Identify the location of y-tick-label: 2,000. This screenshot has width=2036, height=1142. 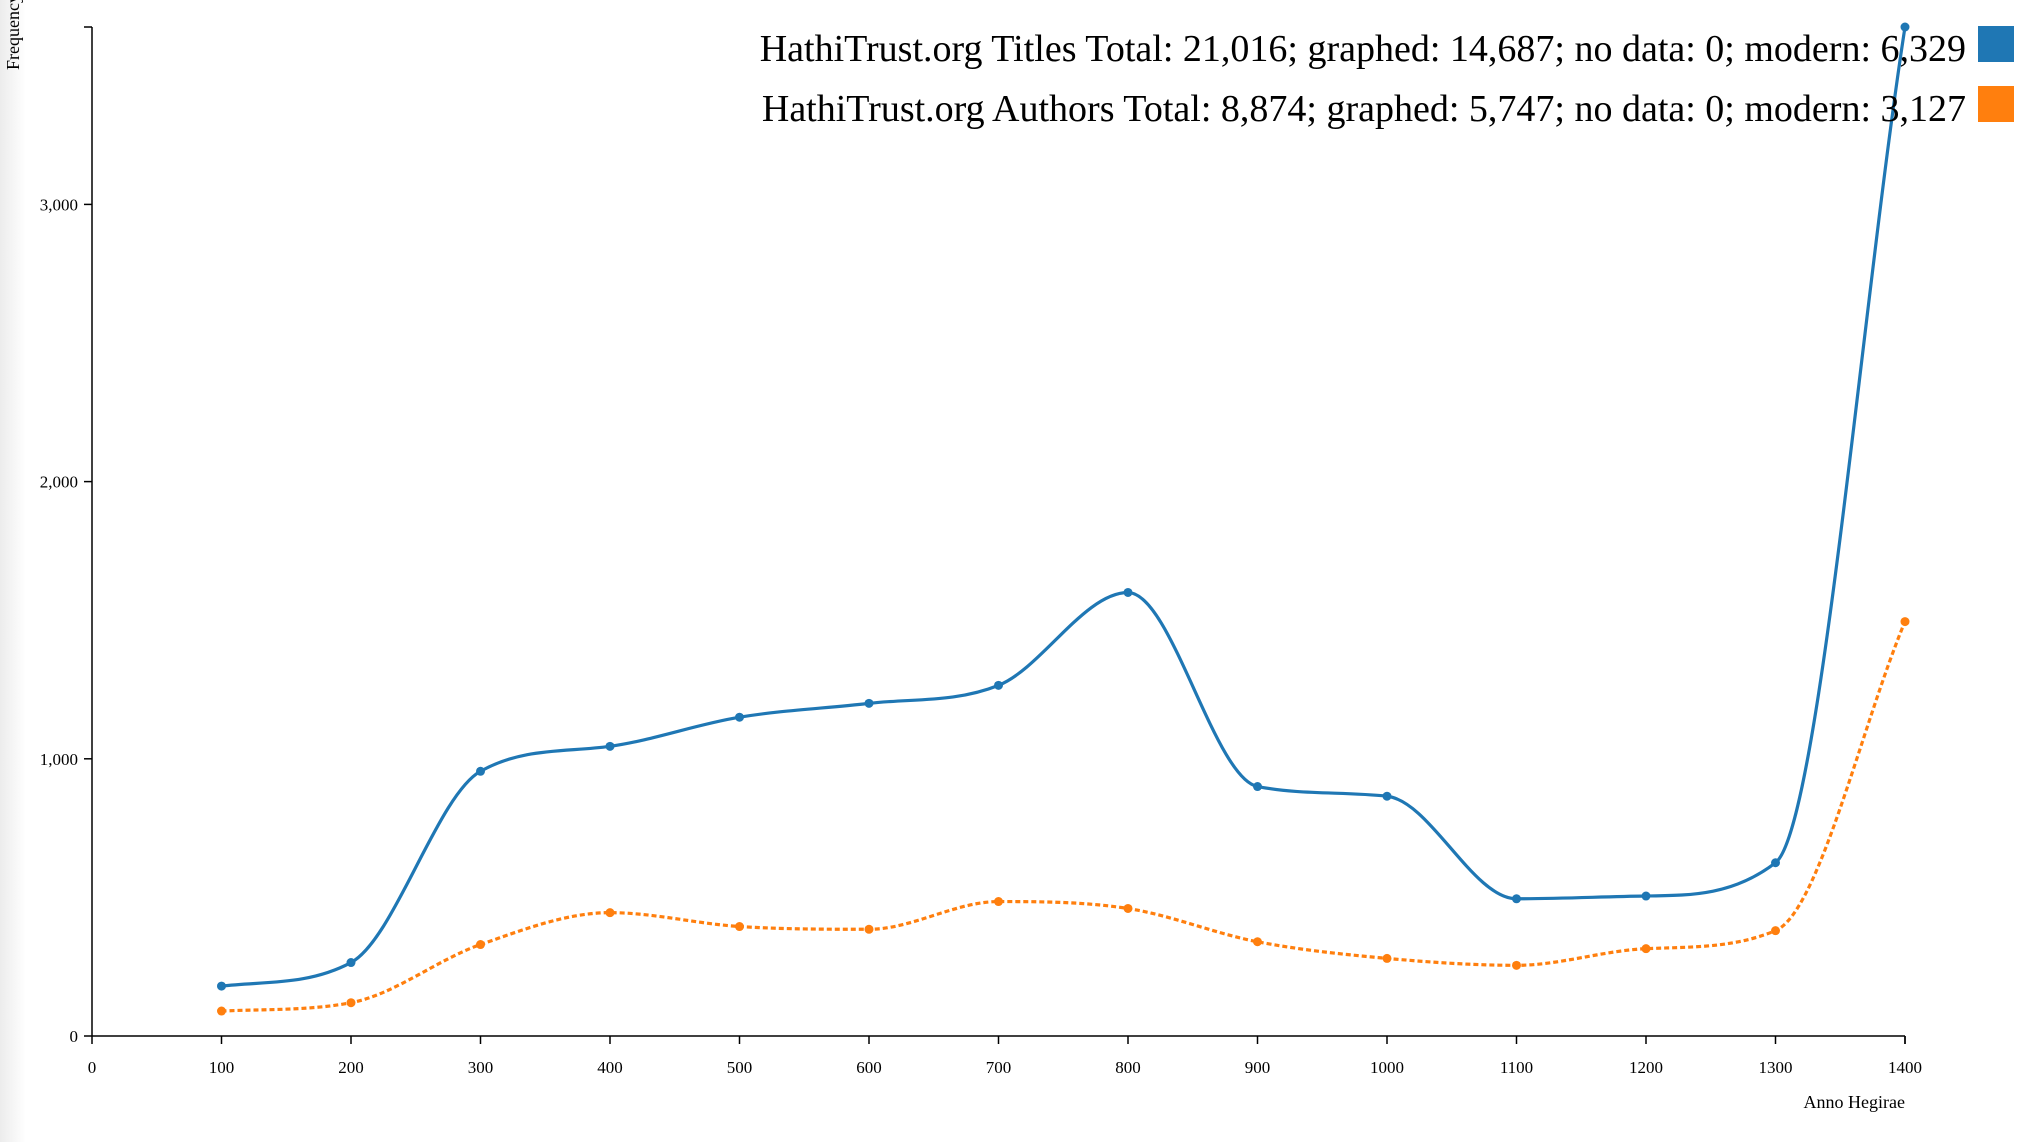
(59, 482).